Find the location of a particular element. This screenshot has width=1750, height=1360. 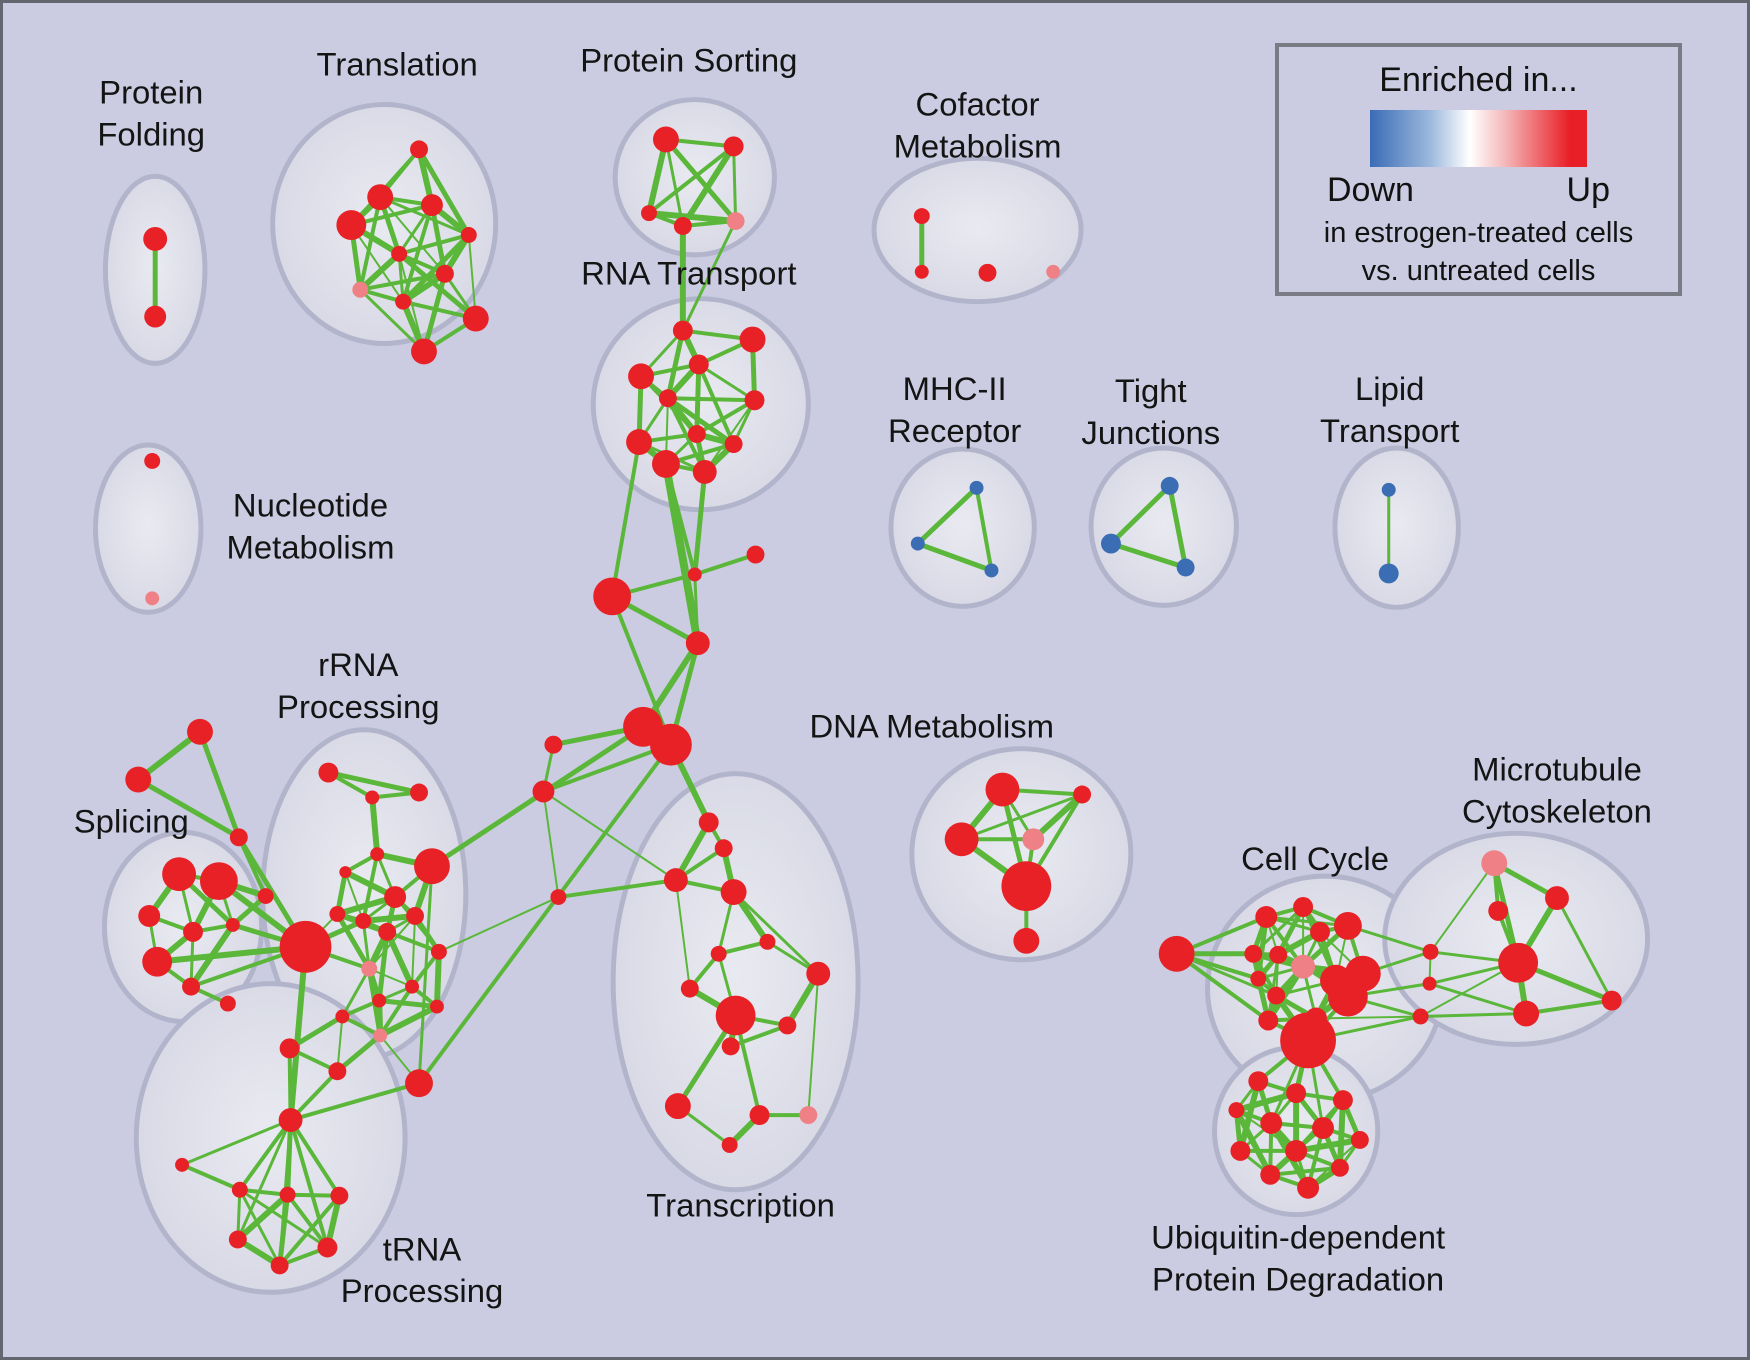

cluster-label-trna: Processing is located at coordinates (422, 1290).